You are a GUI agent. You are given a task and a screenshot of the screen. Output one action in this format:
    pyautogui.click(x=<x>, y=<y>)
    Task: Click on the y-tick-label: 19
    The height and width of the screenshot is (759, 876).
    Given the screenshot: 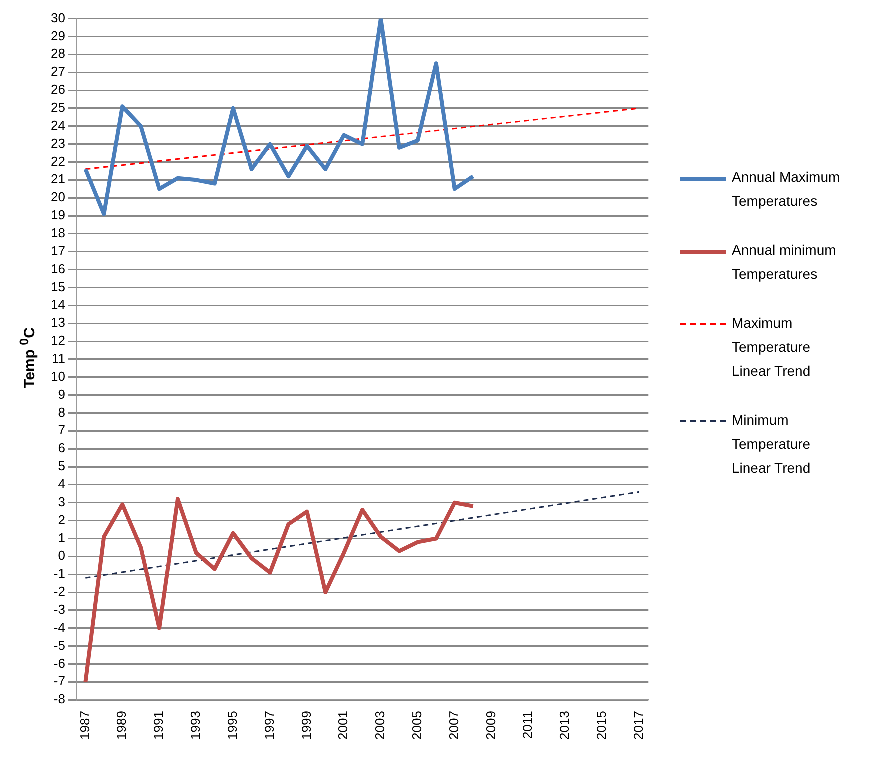 What is the action you would take?
    pyautogui.click(x=58, y=215)
    